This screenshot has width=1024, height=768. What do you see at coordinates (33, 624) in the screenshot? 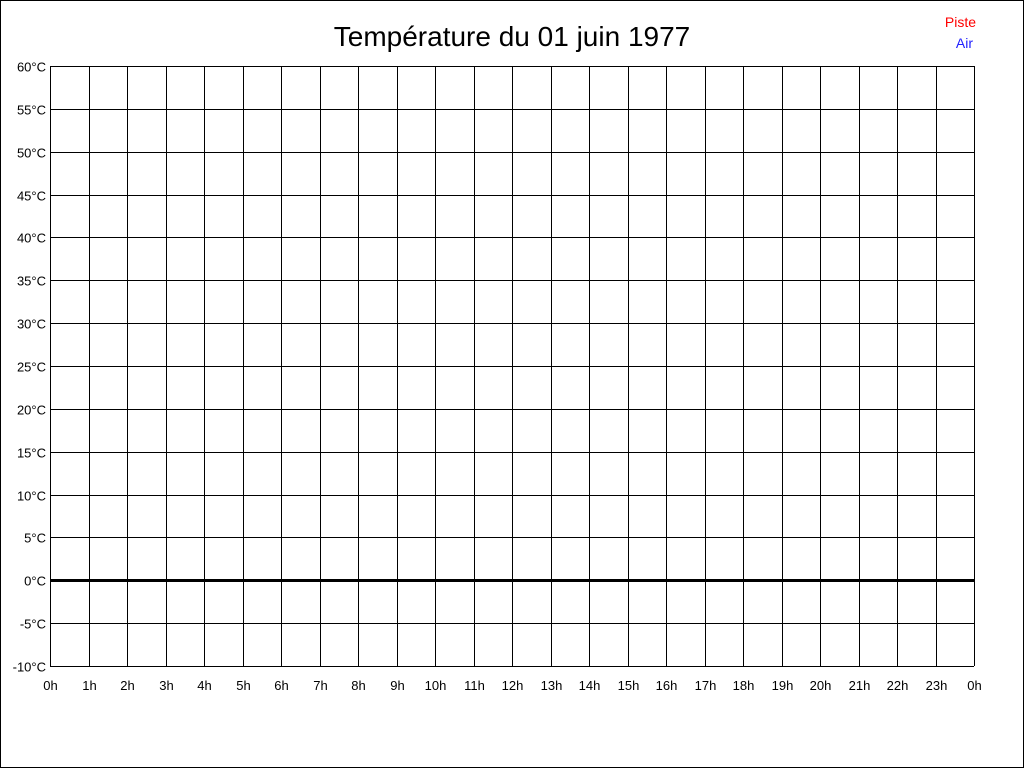
I see `y-tick-label: -5°C` at bounding box center [33, 624].